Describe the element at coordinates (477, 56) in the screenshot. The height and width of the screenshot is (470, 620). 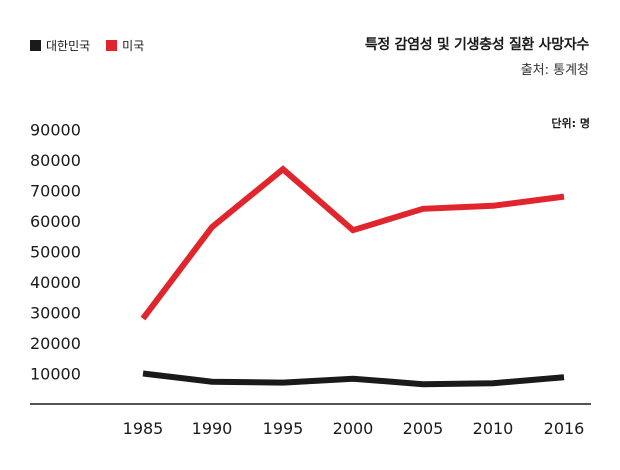
I see `chart-title-block: 특정 감염성 및 기생충성 질환 사망자수 출처: 통계청` at that location.